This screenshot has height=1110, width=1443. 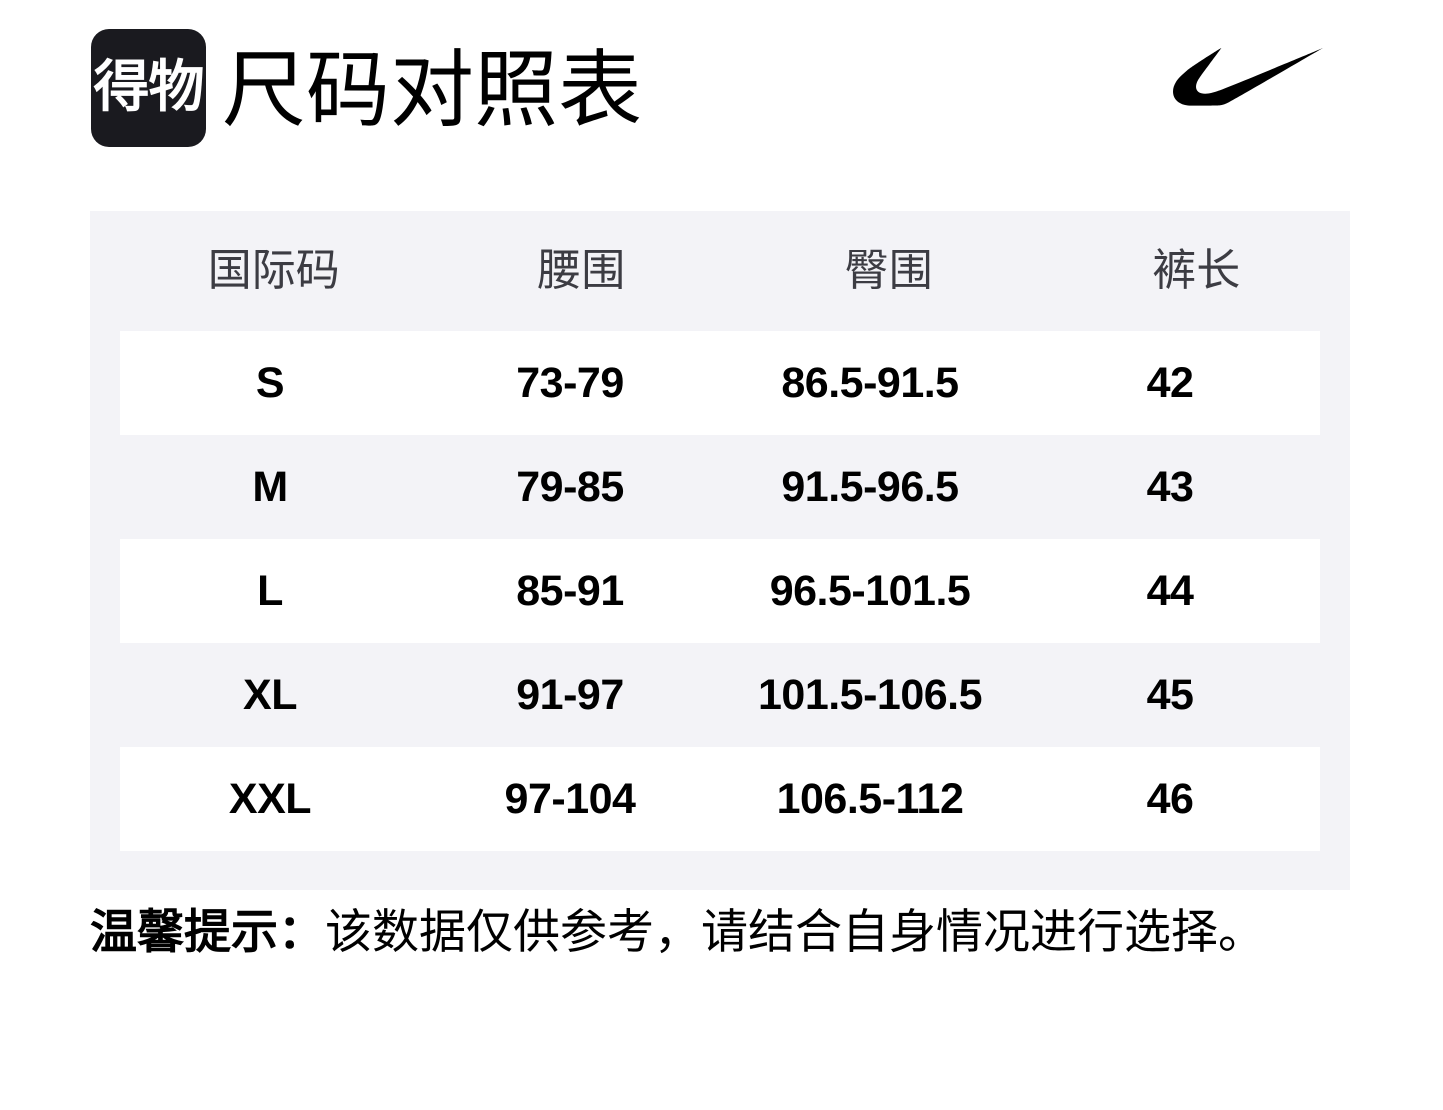 What do you see at coordinates (270, 487) in the screenshot?
I see `cell-size: M` at bounding box center [270, 487].